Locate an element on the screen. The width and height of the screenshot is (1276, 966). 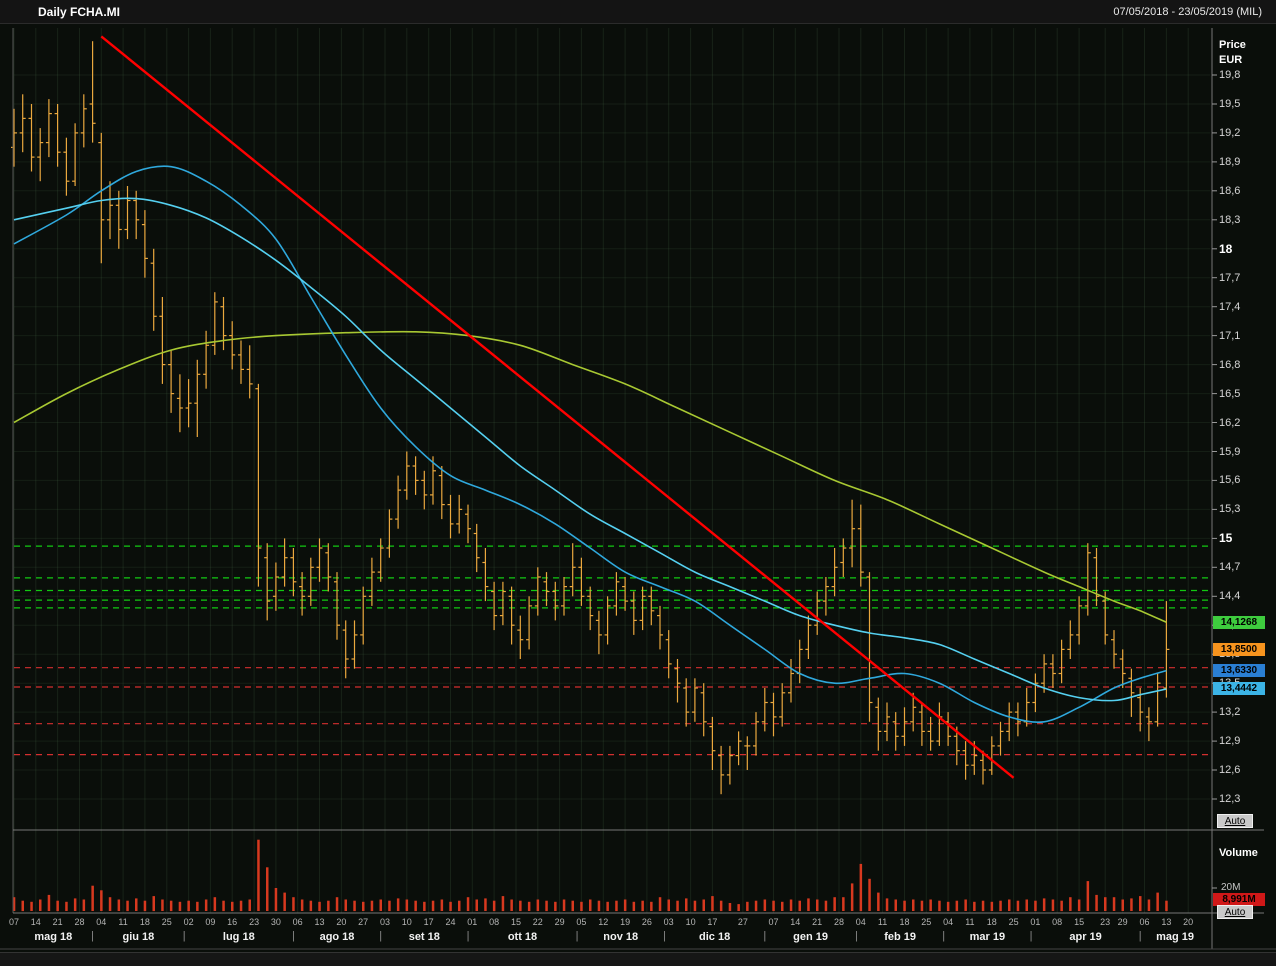
time-tick-label: 27 is located at coordinates (363, 922).